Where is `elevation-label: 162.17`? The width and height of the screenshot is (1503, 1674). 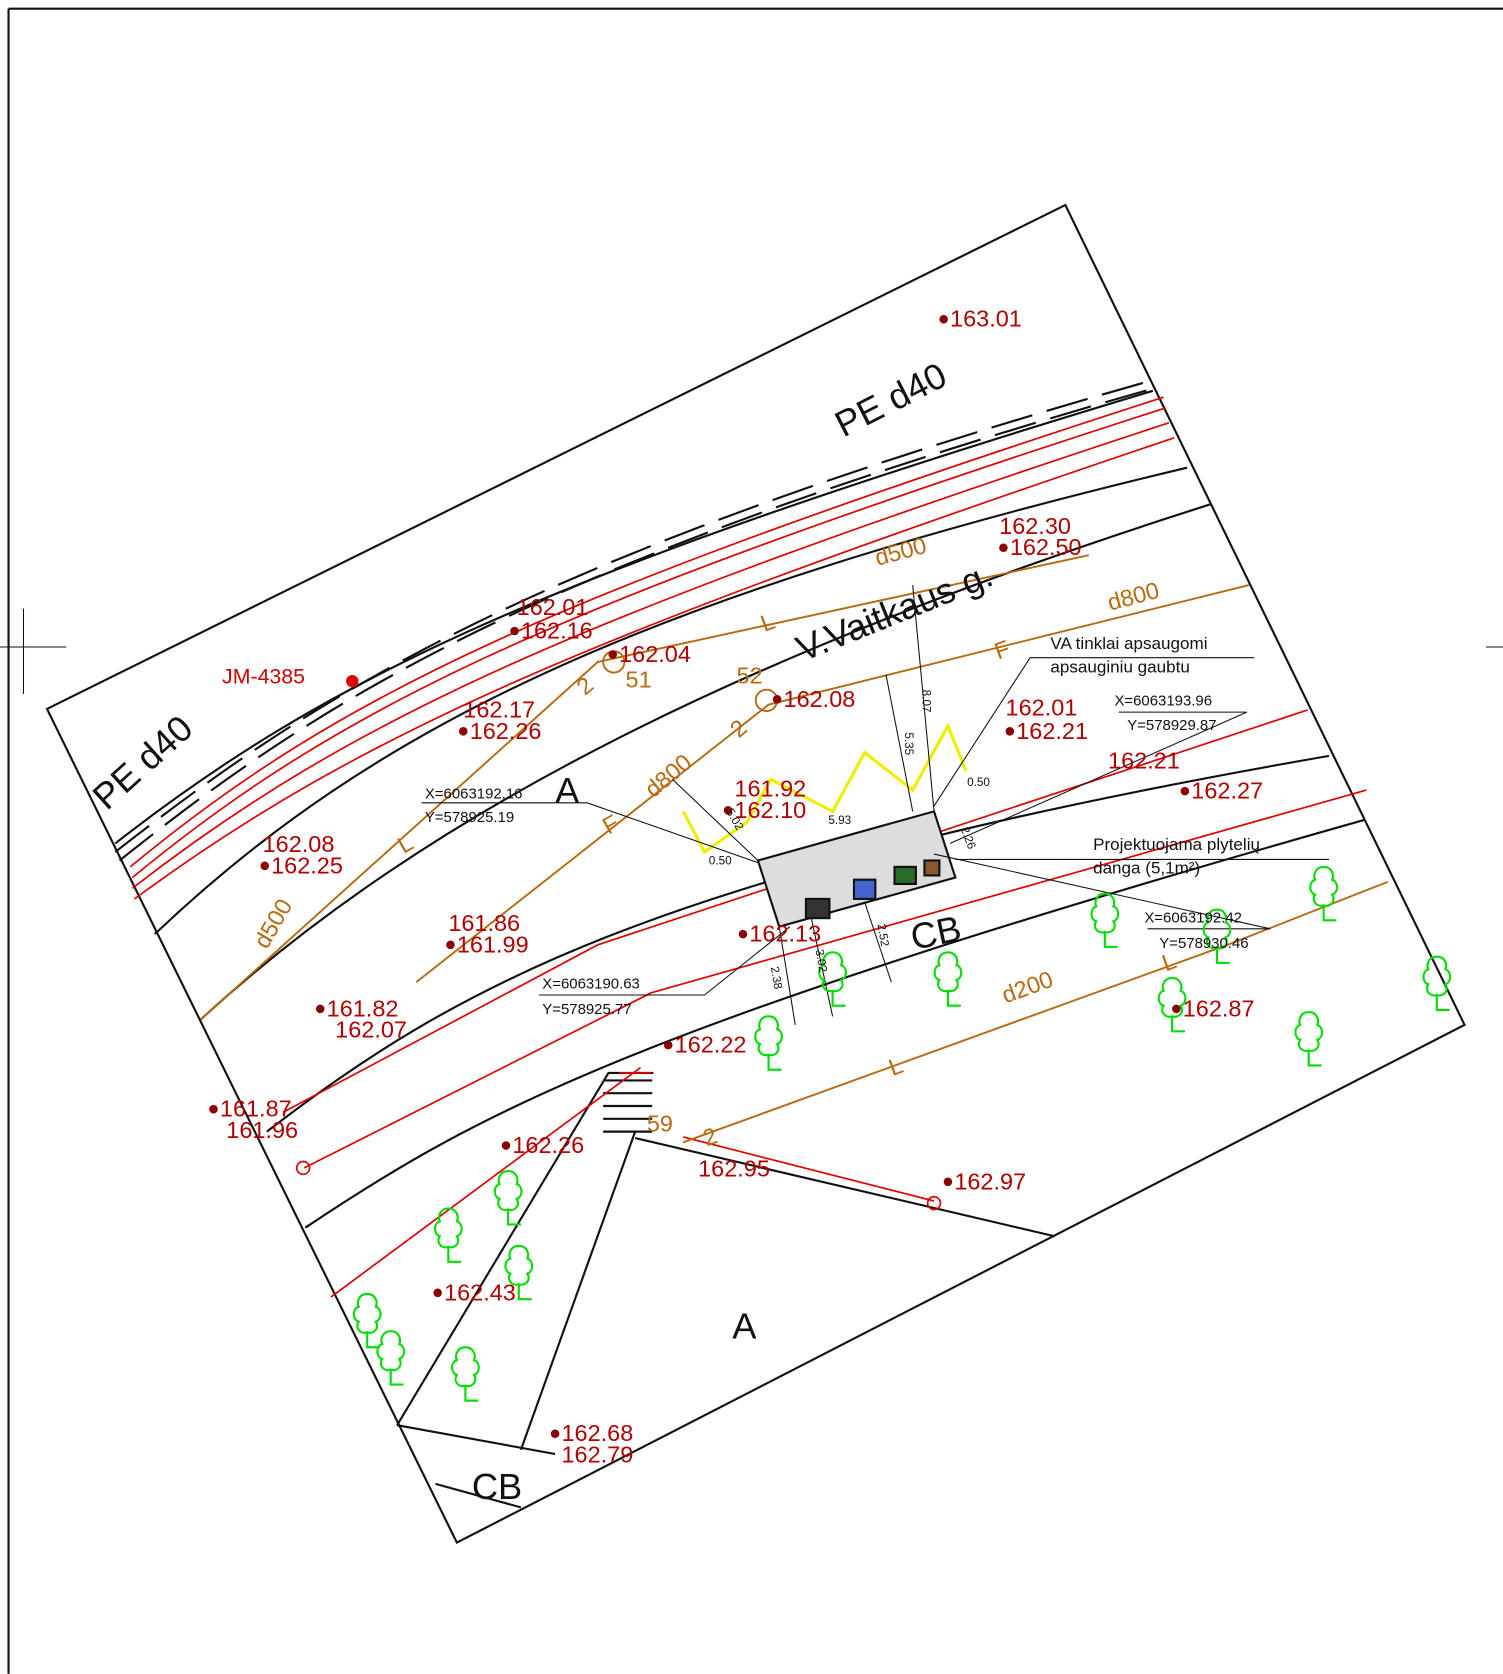
elevation-label: 162.17 is located at coordinates (499, 709).